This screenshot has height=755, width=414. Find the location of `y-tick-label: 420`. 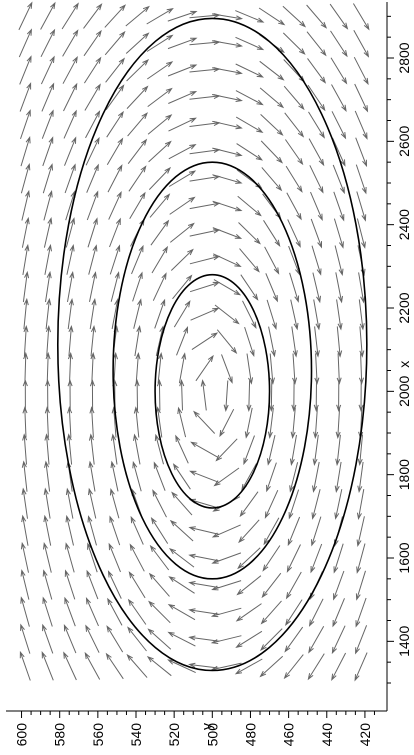

y-tick-label: 420 is located at coordinates (365, 735).